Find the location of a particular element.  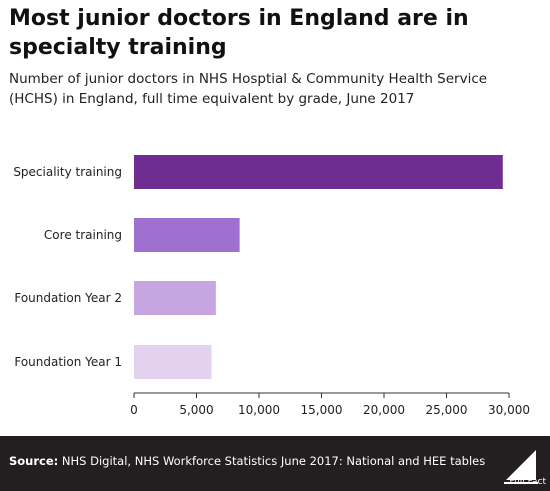

x-tick-label: 15,000 is located at coordinates (322, 410).